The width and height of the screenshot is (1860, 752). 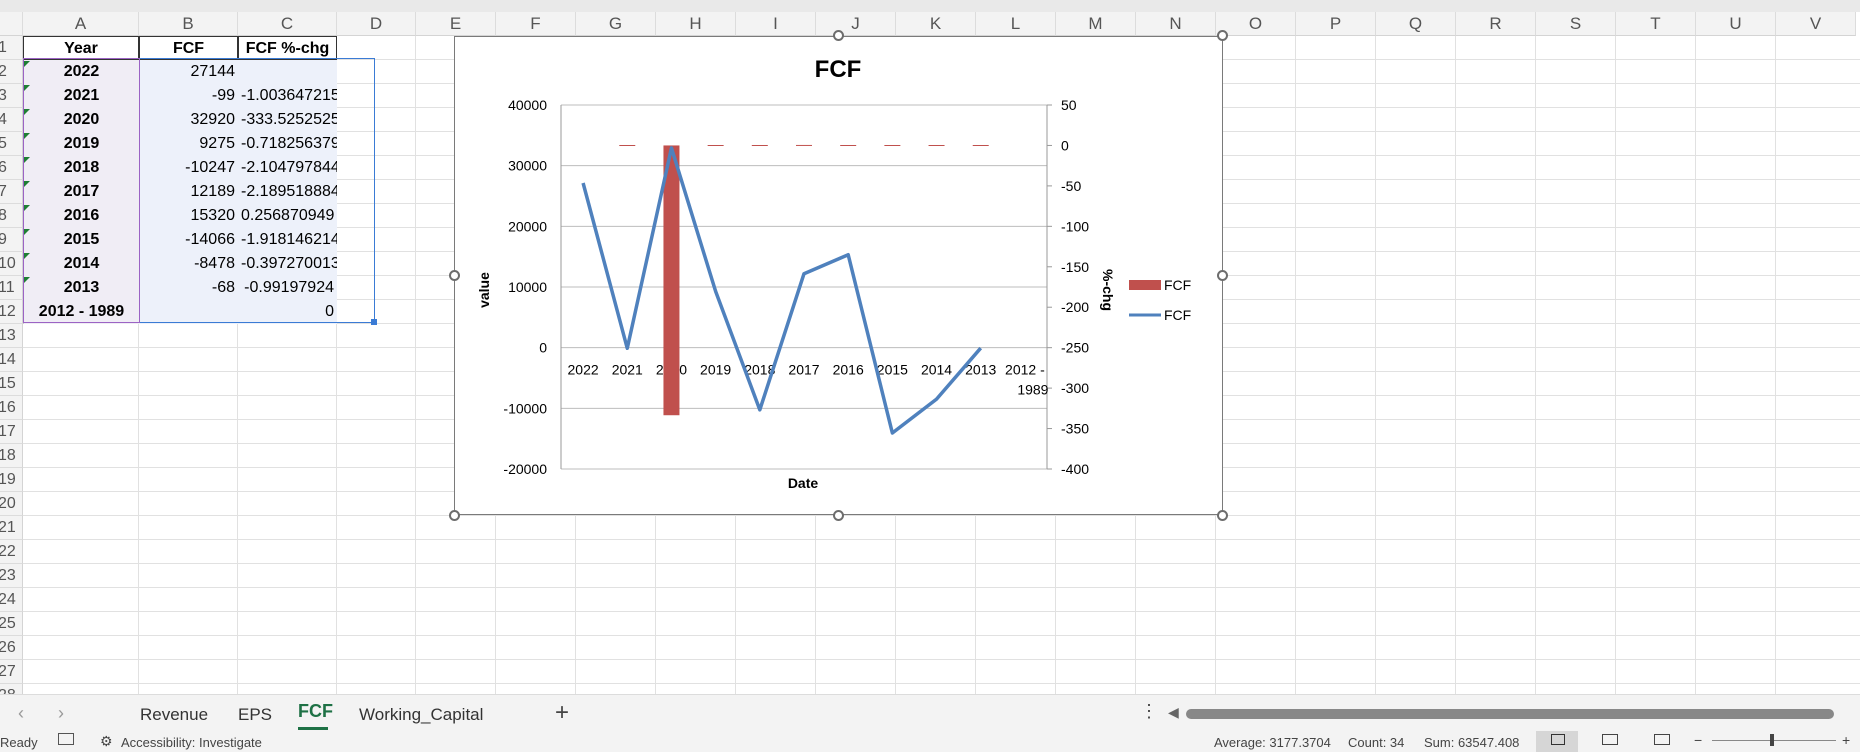 What do you see at coordinates (287, 216) in the screenshot?
I see `fcf-chg-cell: 0.256870949` at bounding box center [287, 216].